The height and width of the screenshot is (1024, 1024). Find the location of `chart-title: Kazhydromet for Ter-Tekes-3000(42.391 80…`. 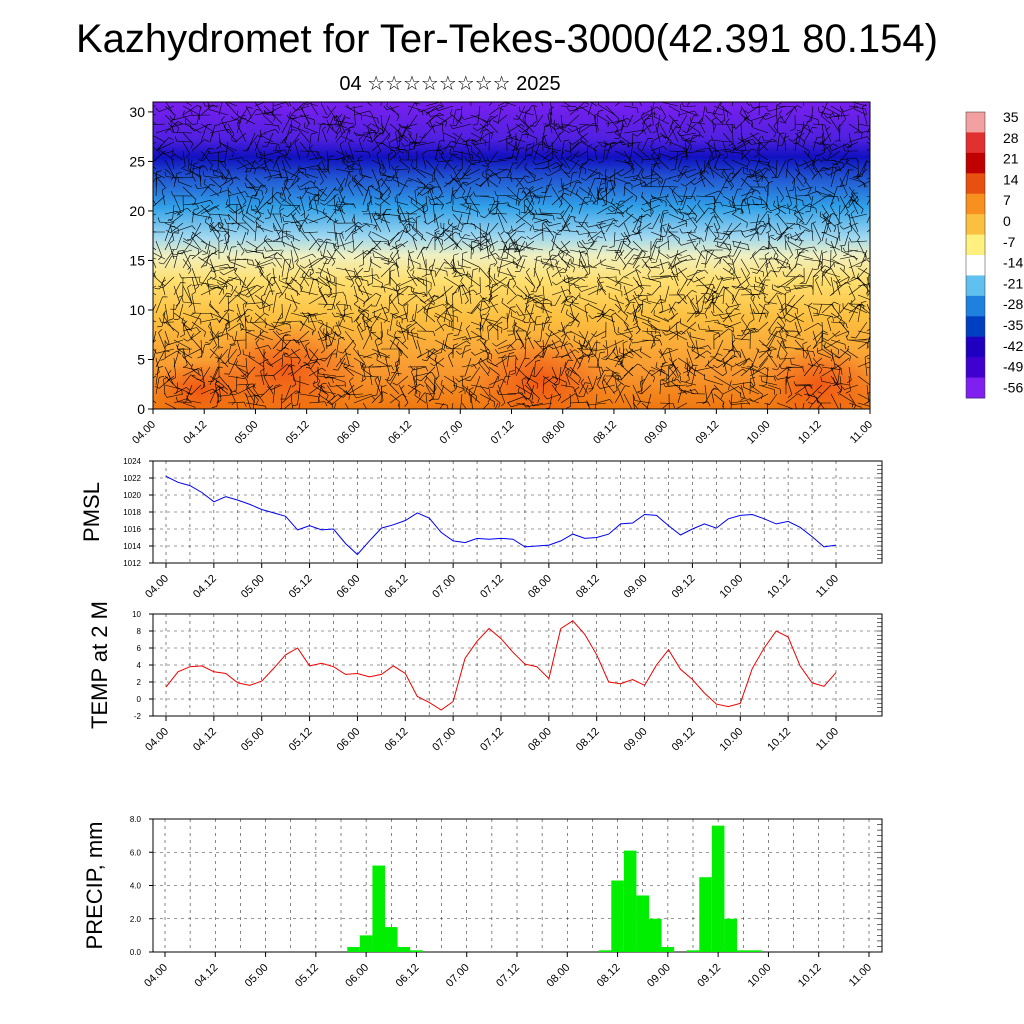

chart-title: Kazhydromet for Ter-Tekes-3000(42.391 80… is located at coordinates (507, 39).